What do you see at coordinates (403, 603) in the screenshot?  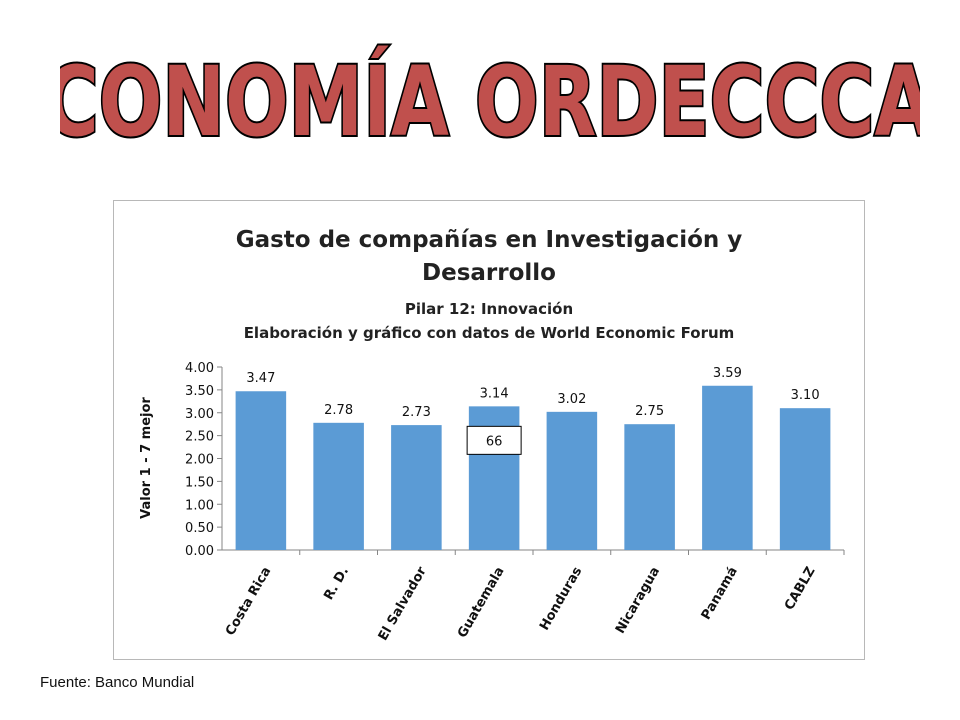 I see `category-label: El Salvador` at bounding box center [403, 603].